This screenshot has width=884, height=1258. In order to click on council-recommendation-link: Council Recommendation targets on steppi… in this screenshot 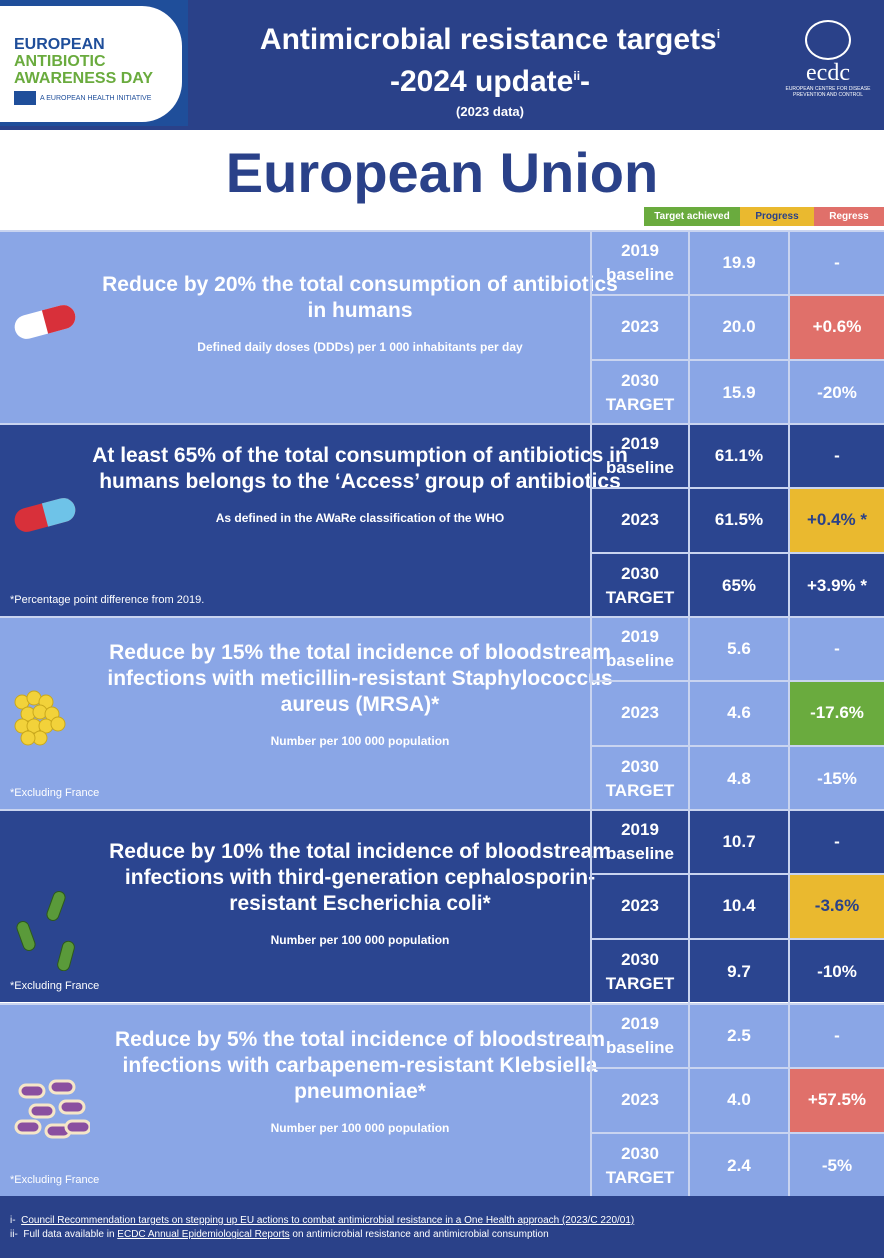, I will do `click(328, 1220)`.